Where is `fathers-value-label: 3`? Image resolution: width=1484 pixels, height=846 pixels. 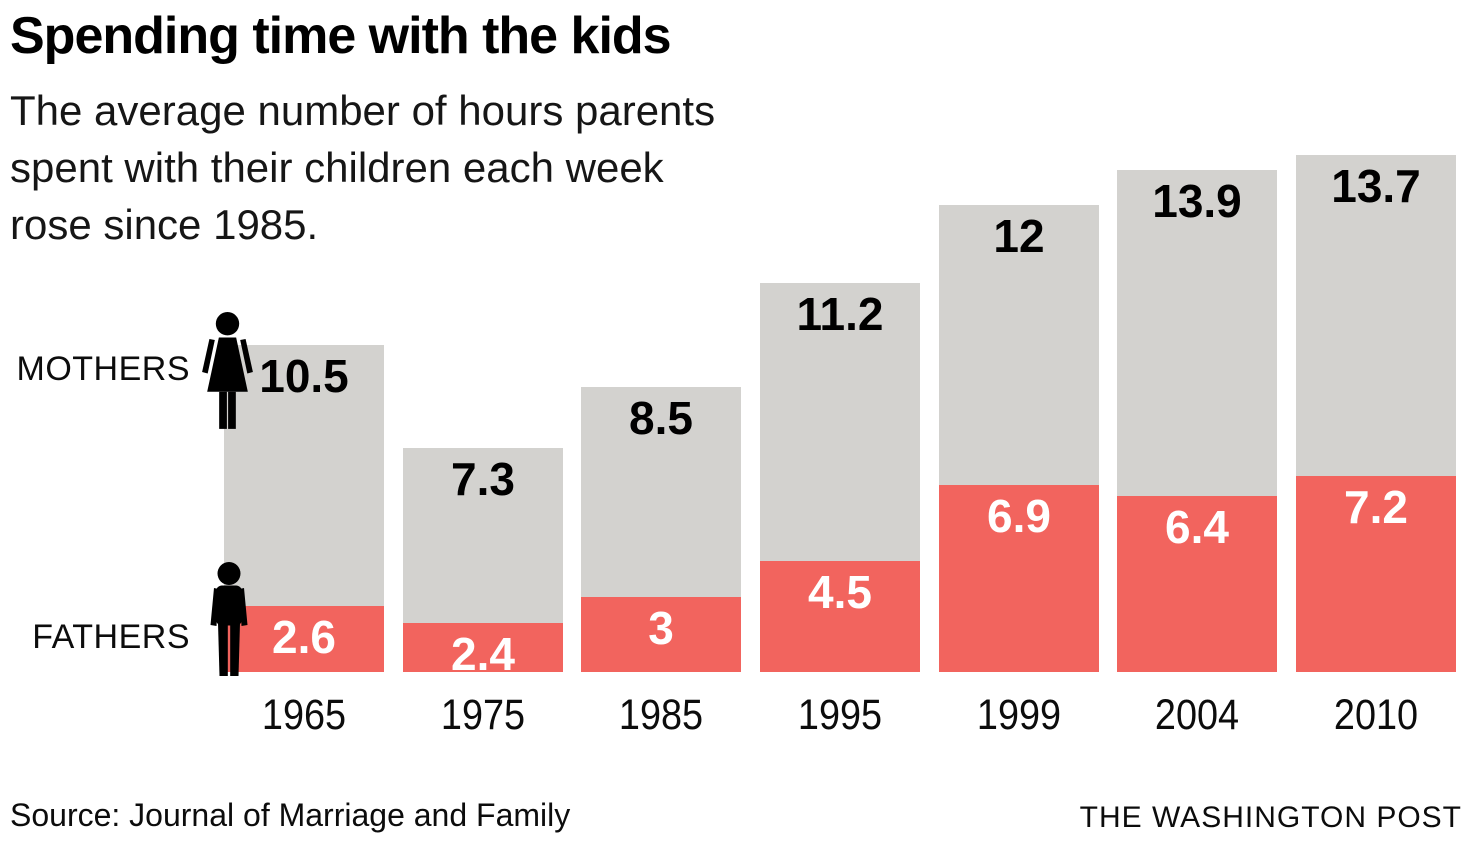
fathers-value-label: 3 is located at coordinates (661, 628).